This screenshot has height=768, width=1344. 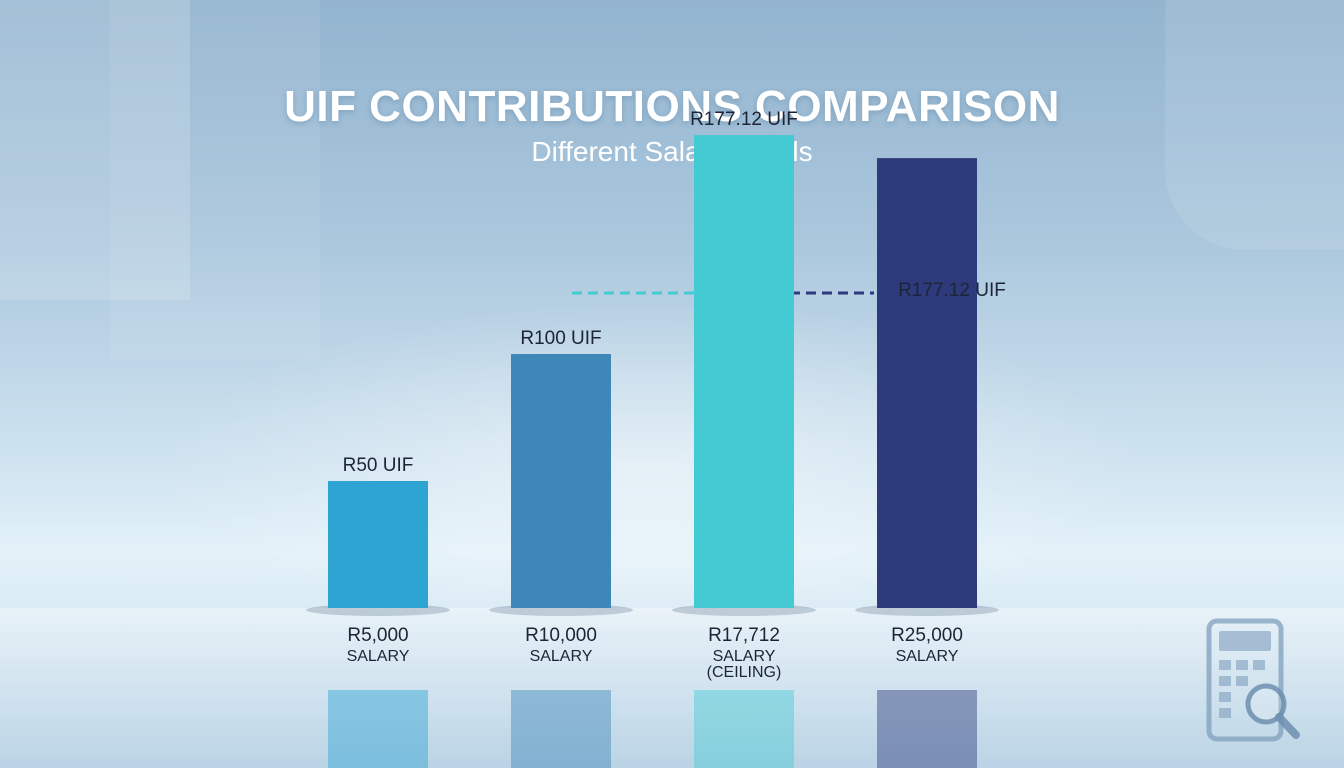 I want to click on chart-title: UIF CONTRIBUTIONS COMPARISON, so click(x=672, y=106).